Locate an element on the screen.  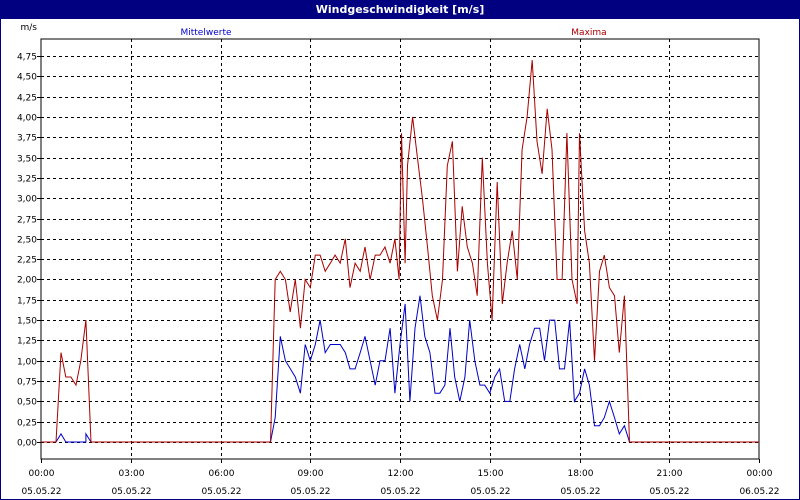
y-tick-label: 3,25 is located at coordinates (27, 180).